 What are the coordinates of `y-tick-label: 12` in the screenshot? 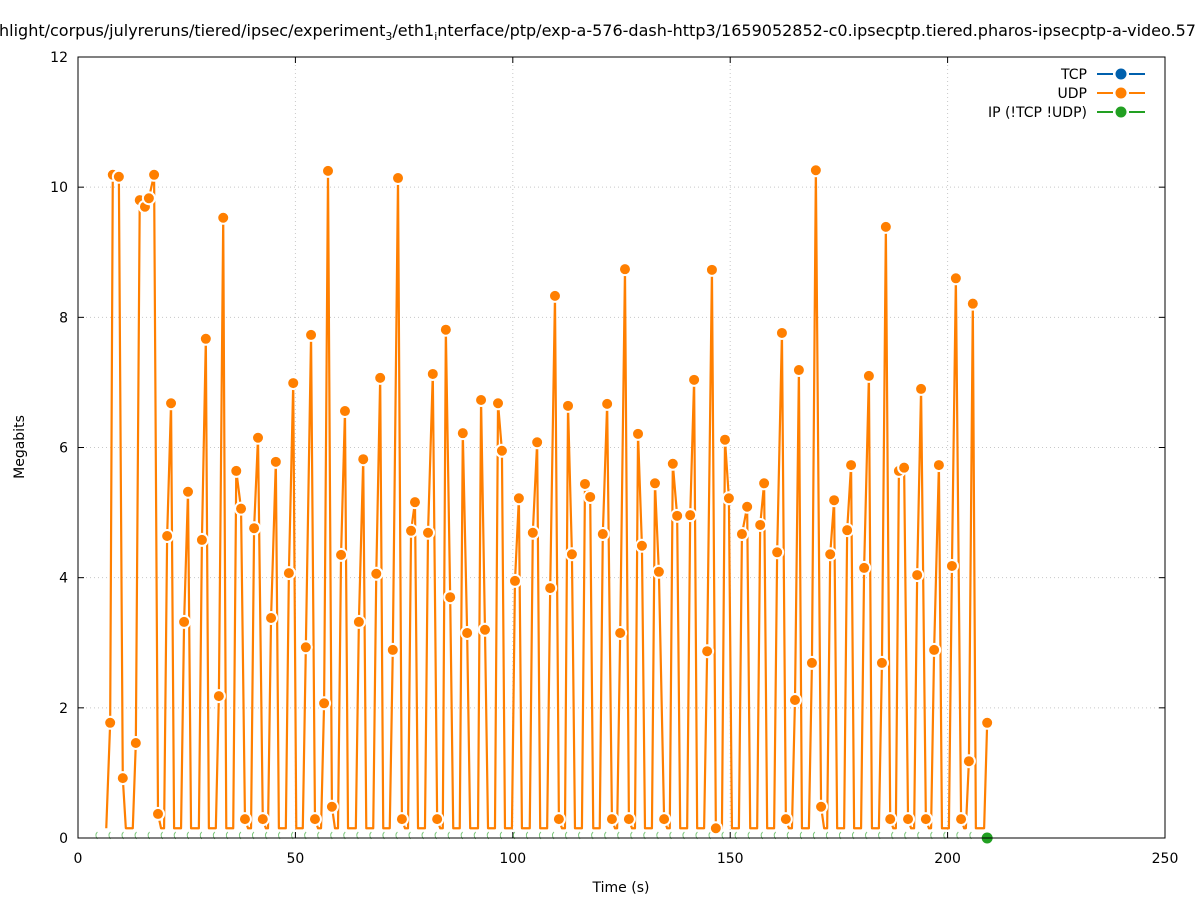 It's located at (59, 58).